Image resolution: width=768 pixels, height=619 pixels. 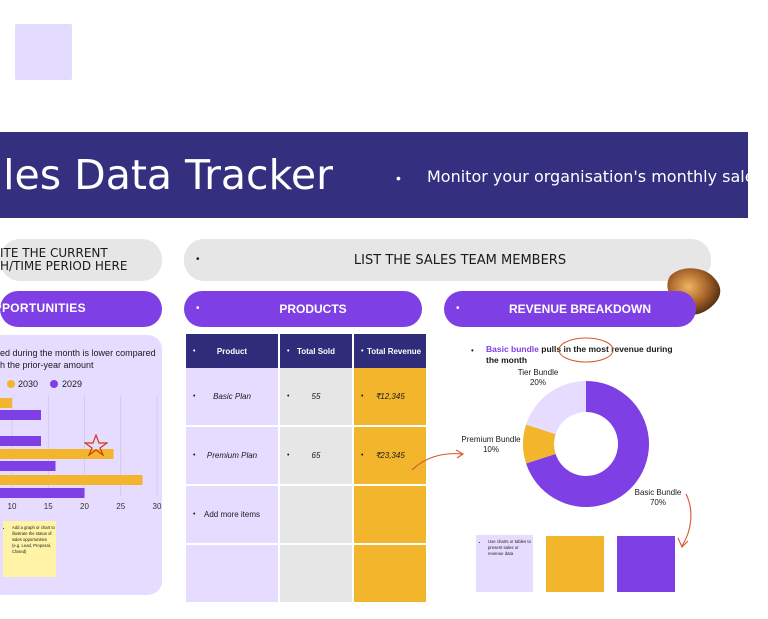 I want to click on table-row: • Add more items, so click(x=306, y=515).